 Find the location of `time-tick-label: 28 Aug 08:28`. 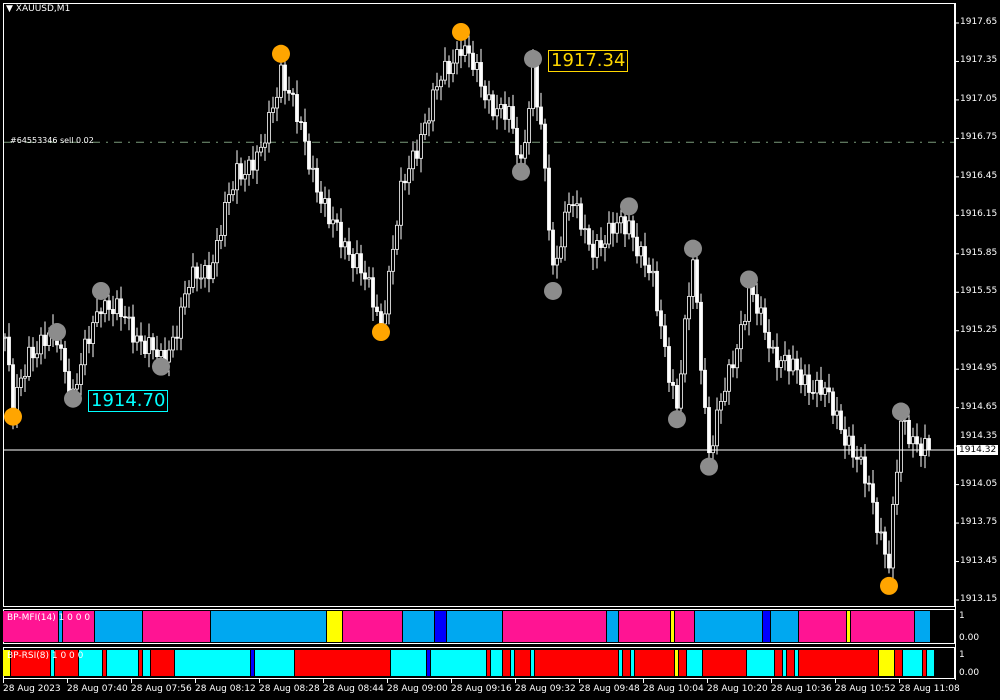

time-tick-label: 28 Aug 08:28 is located at coordinates (289, 689).